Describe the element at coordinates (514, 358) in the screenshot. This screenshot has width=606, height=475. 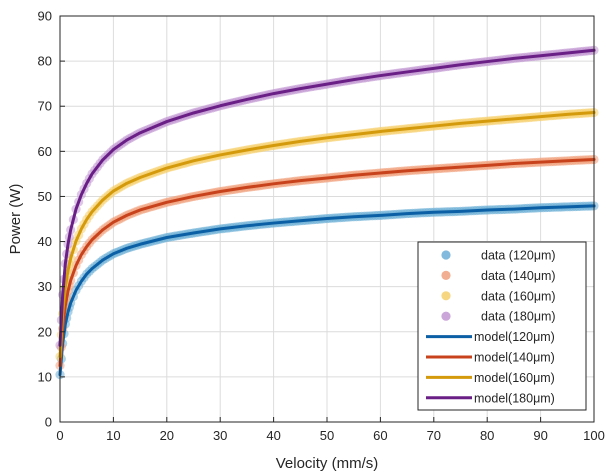
I see `legend-label: model(140μm)` at that location.